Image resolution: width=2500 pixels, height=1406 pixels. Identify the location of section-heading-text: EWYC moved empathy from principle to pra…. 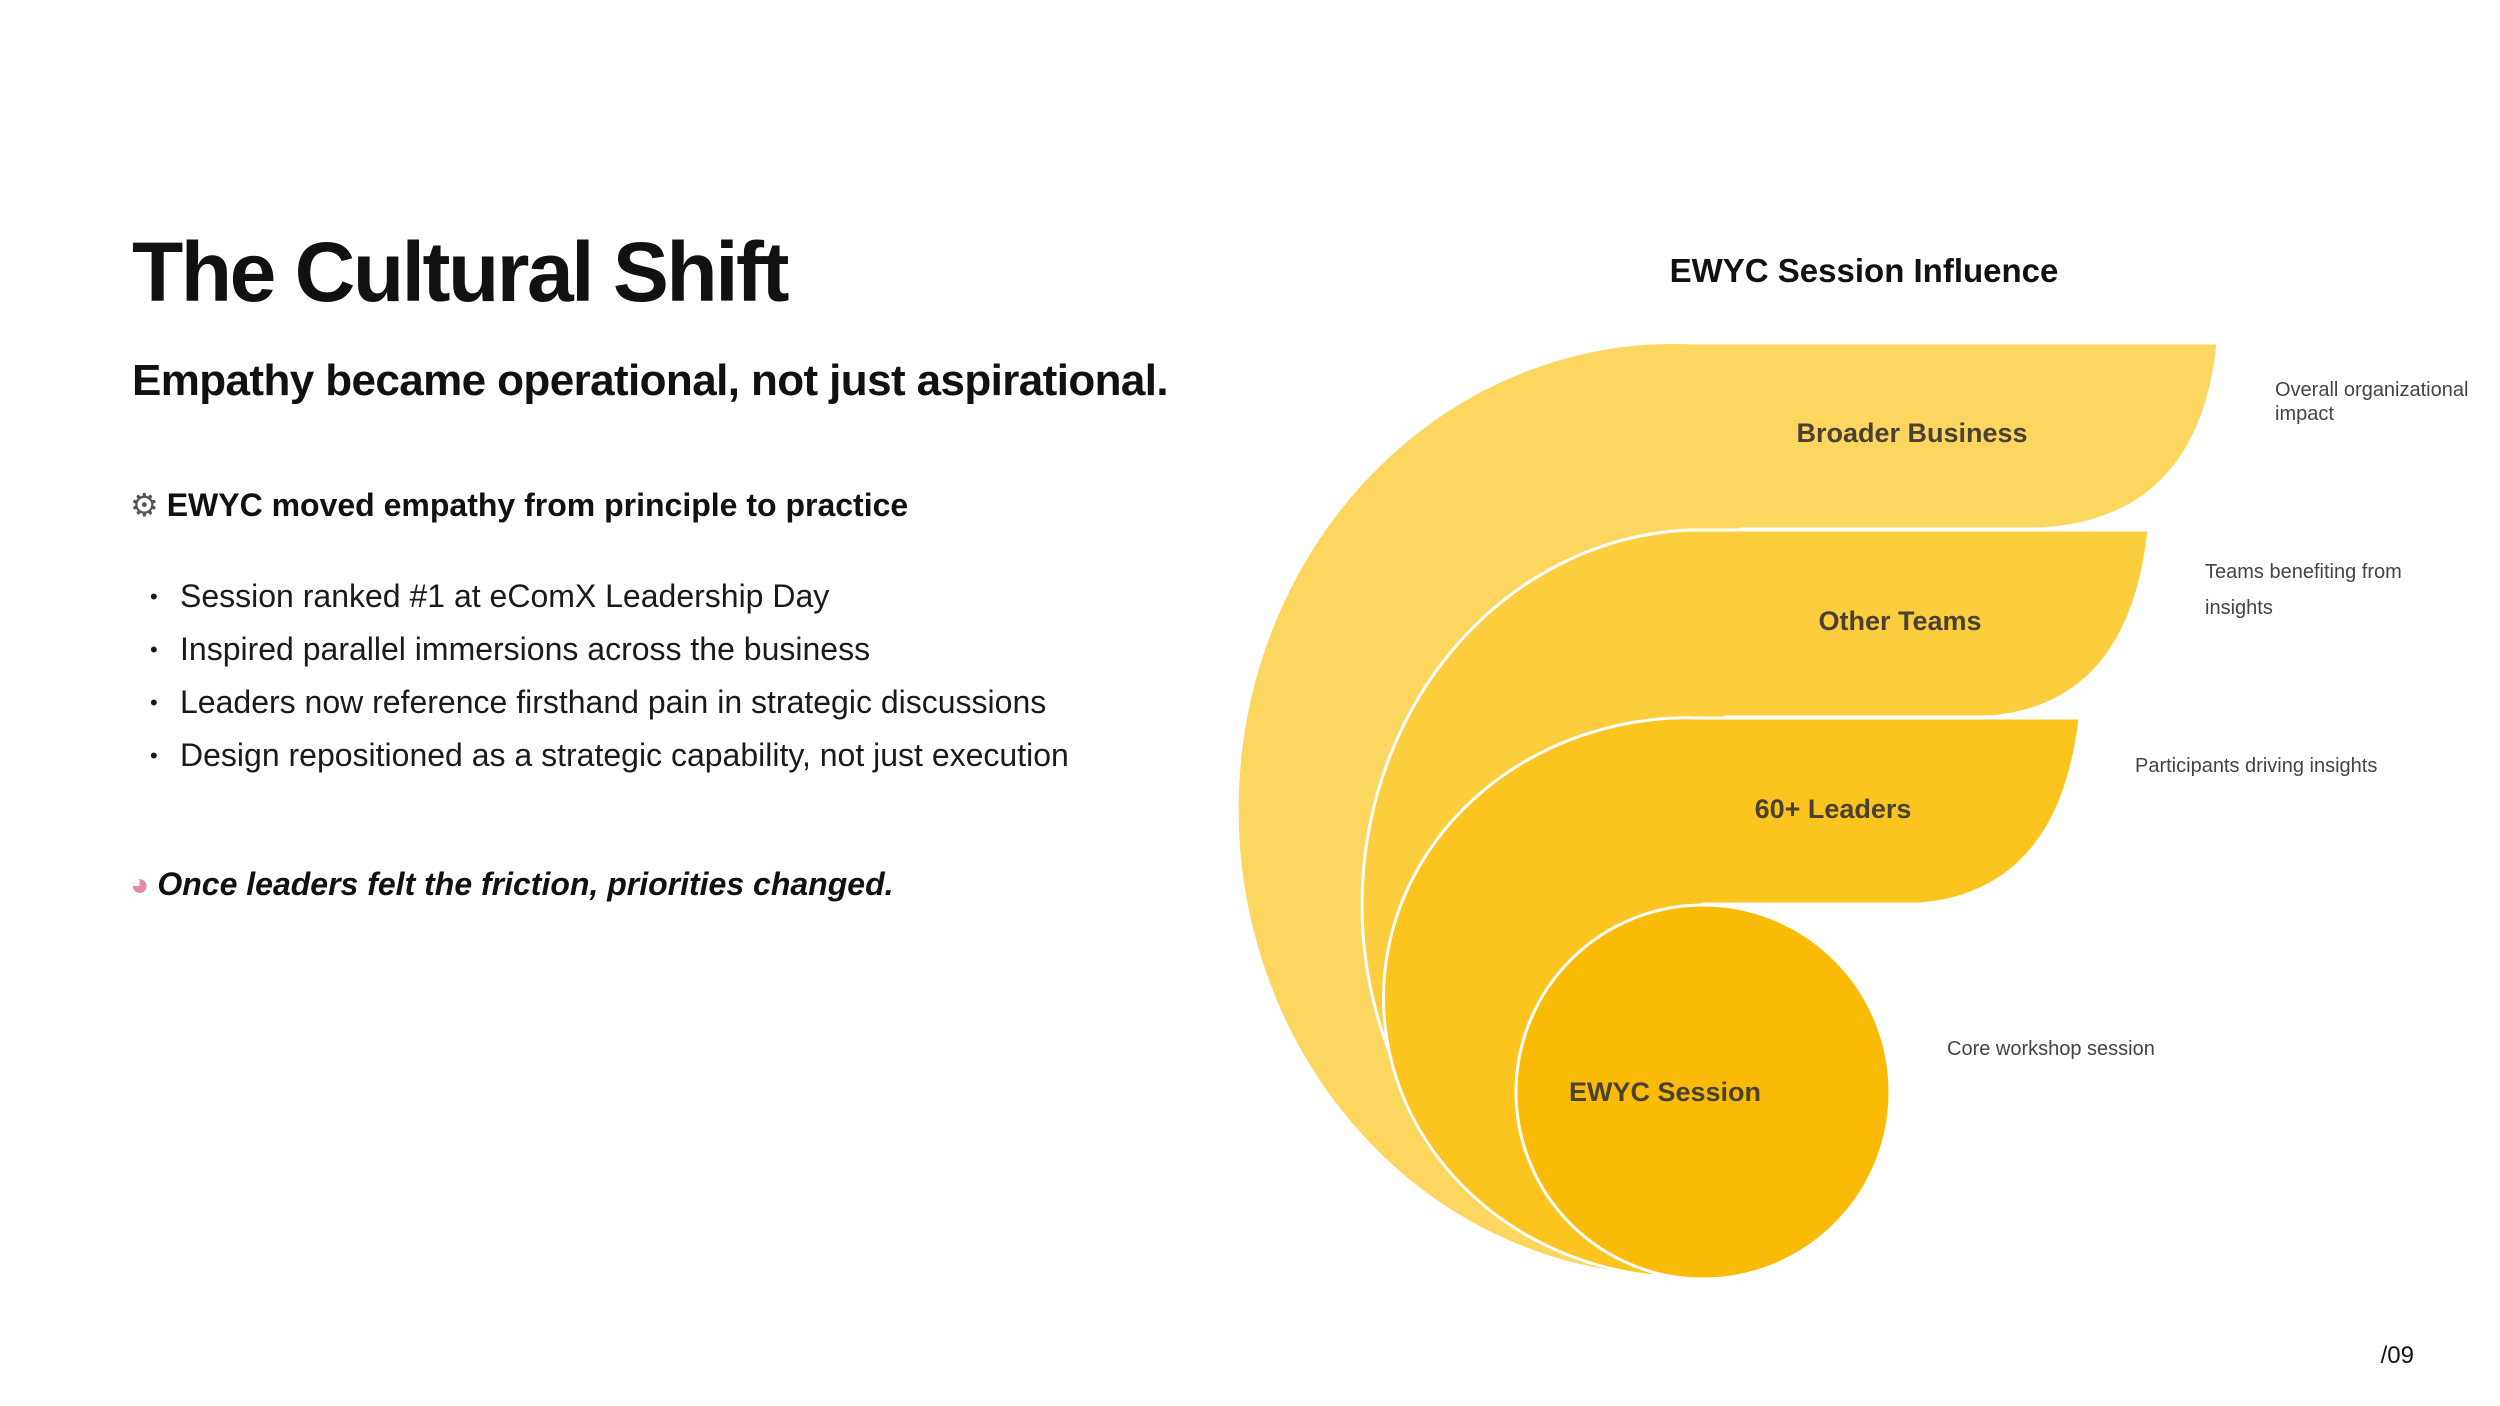
(537, 505).